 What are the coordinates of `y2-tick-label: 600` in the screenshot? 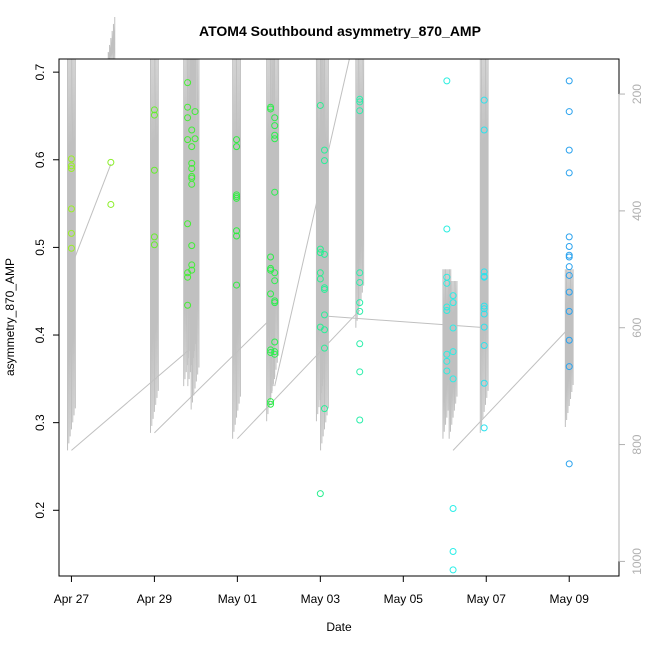 It's located at (637, 327).